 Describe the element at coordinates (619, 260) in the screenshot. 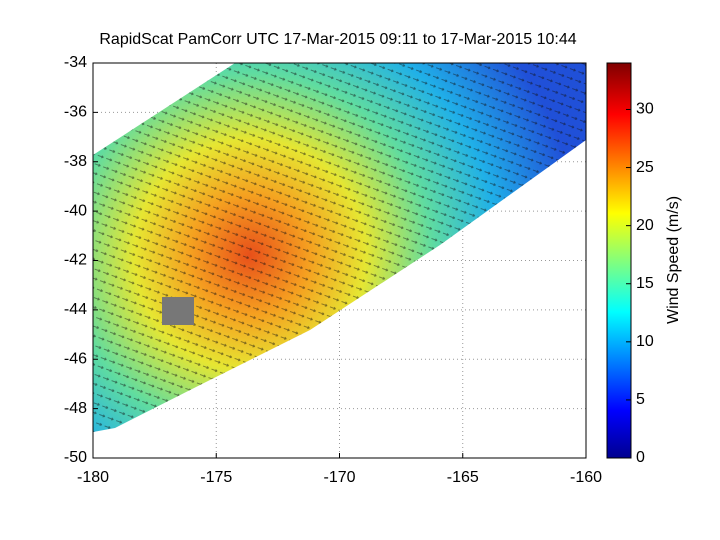

I see `colorbar` at that location.